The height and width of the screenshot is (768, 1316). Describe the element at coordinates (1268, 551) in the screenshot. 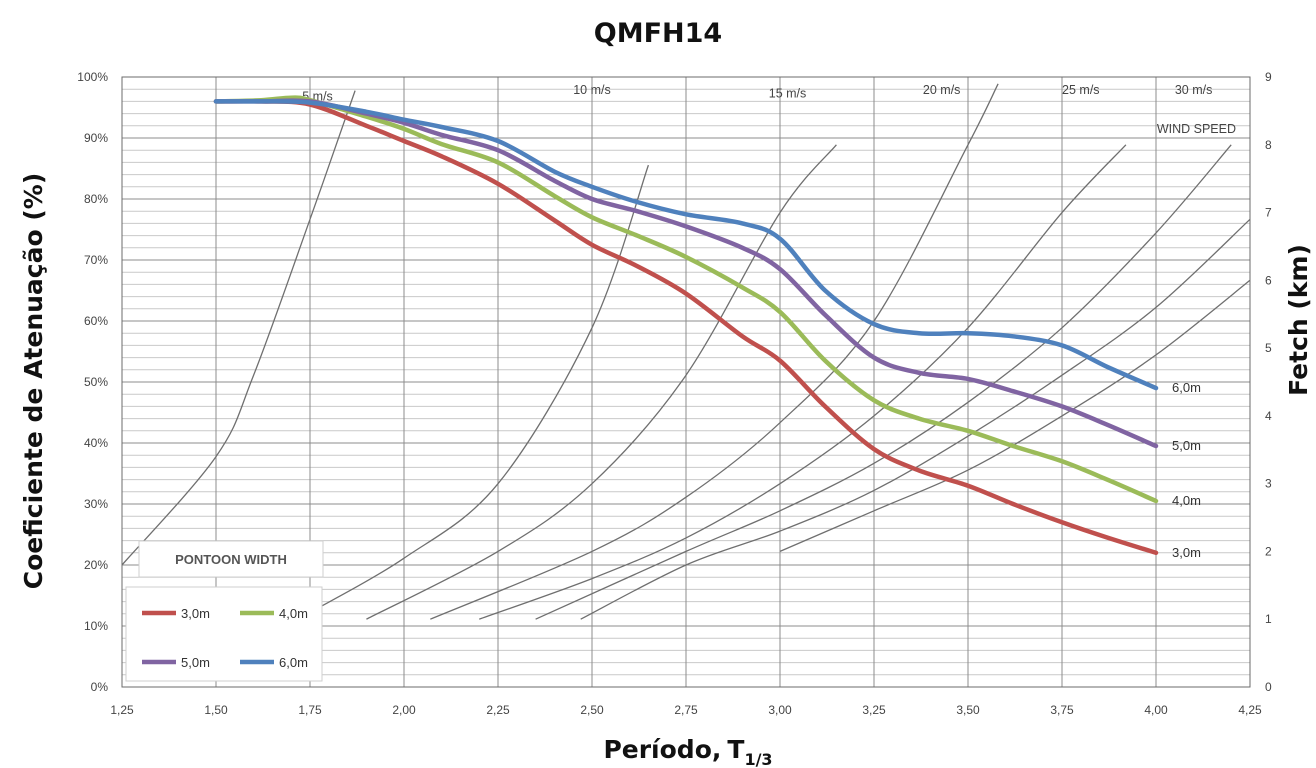

I see `y2-tick-label: 2` at that location.